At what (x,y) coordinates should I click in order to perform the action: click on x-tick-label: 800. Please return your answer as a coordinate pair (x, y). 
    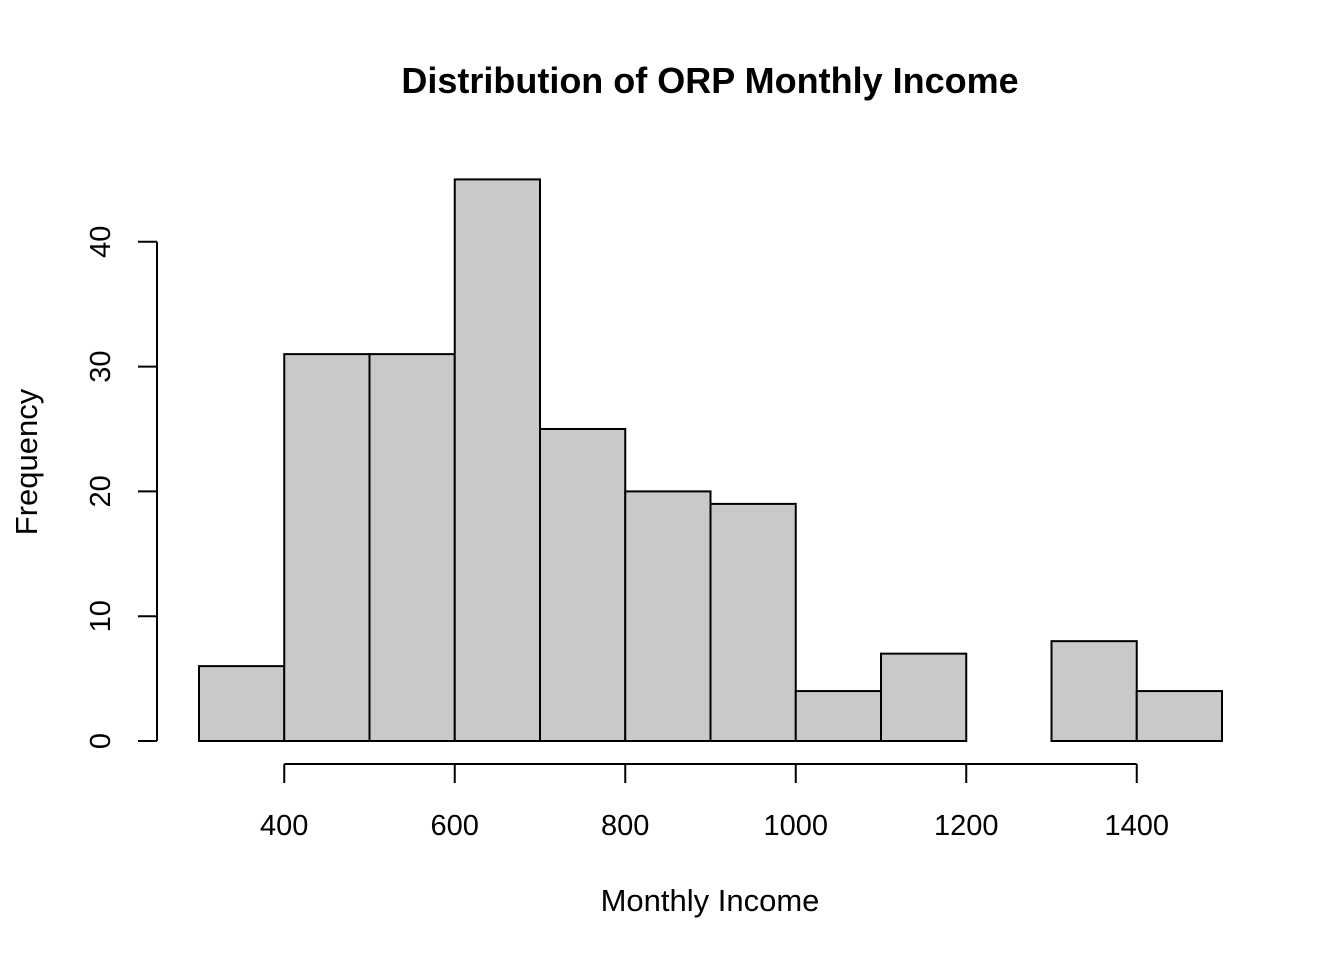
    Looking at the image, I should click on (625, 826).